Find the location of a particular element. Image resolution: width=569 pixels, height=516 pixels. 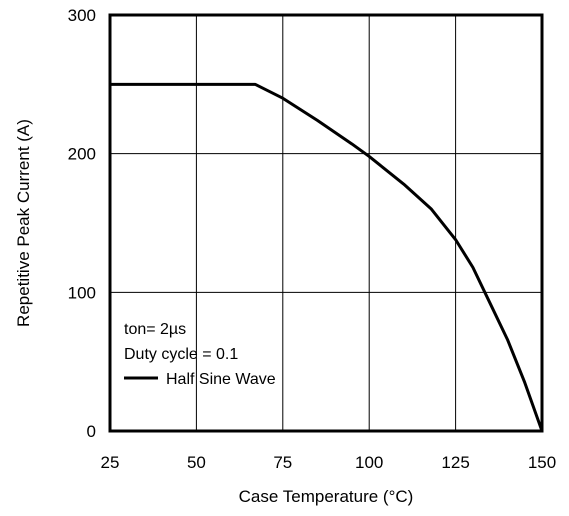

x-tick-label: 150 is located at coordinates (542, 462).